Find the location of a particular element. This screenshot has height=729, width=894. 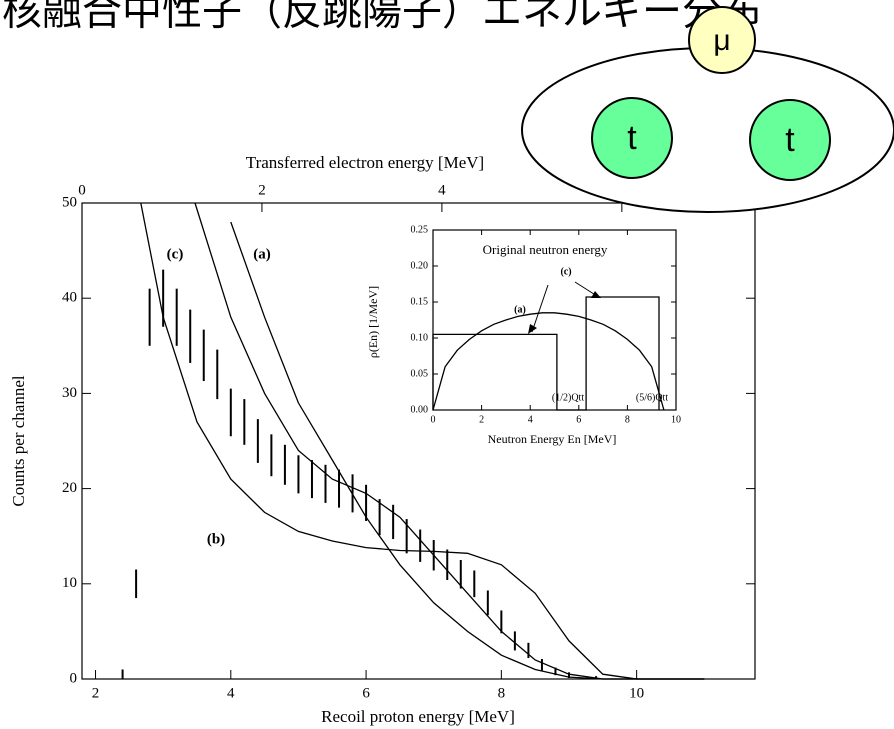

x-tick-label: 0 is located at coordinates (433, 419).